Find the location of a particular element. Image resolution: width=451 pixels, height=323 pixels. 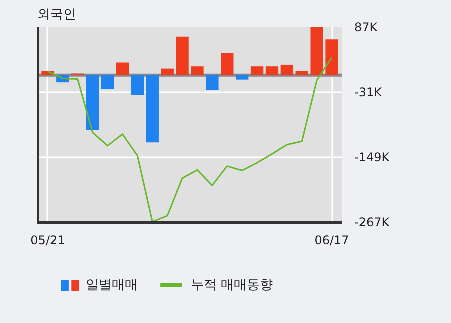

x-tick-label: 05/21 is located at coordinates (48, 241).